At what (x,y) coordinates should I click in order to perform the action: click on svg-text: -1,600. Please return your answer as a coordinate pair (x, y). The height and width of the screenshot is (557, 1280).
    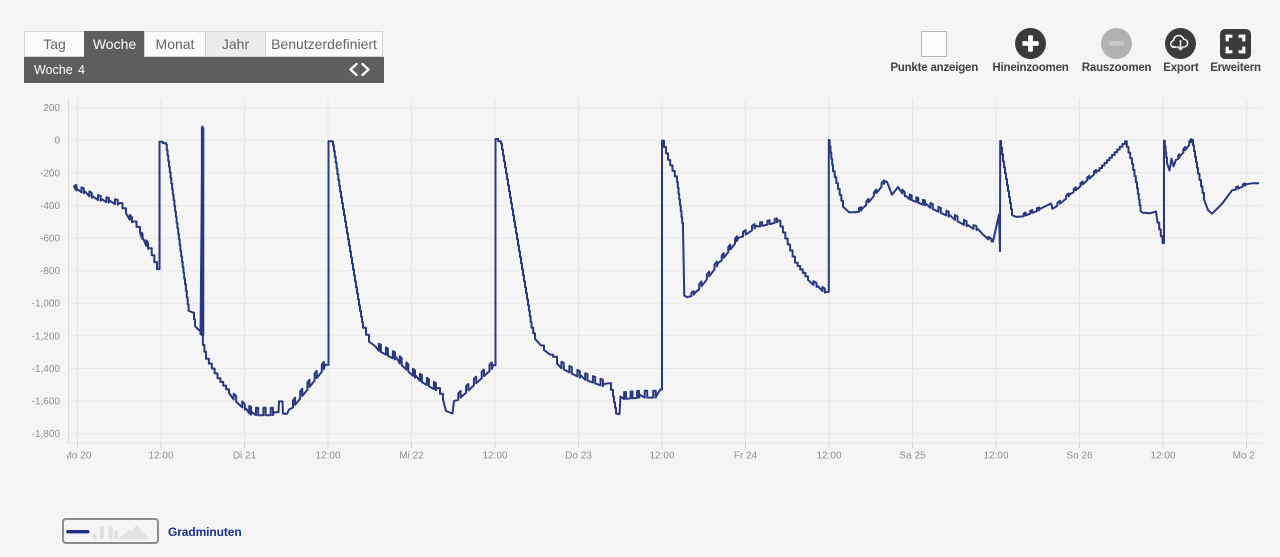
    Looking at the image, I should click on (46, 402).